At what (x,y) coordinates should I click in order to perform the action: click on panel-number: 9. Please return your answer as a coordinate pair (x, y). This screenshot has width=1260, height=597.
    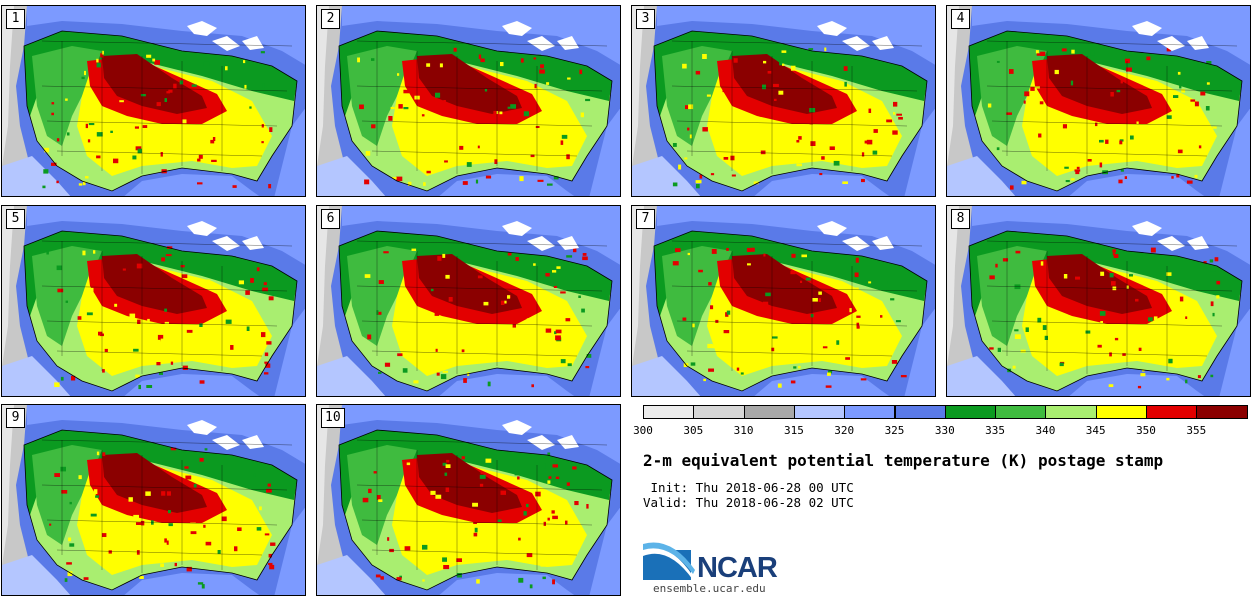
    Looking at the image, I should click on (15, 418).